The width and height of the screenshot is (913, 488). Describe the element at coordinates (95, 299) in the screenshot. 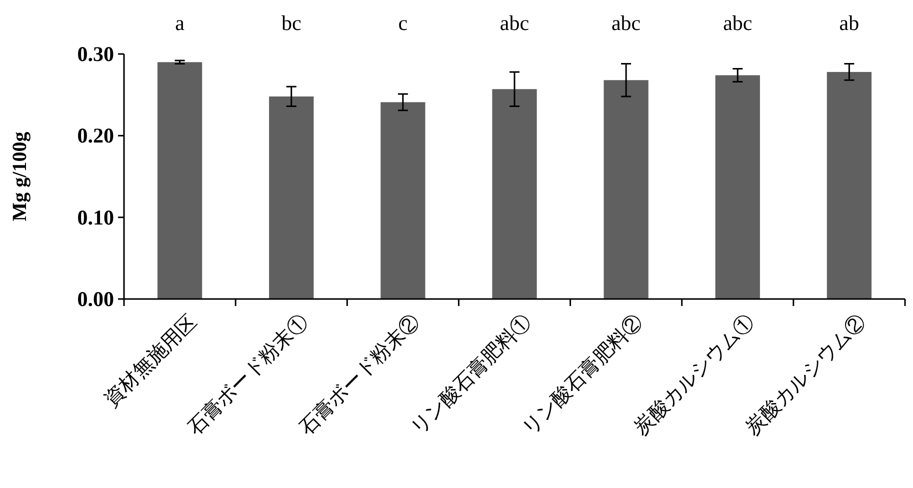

I see `y-tick-label: 0.00` at that location.